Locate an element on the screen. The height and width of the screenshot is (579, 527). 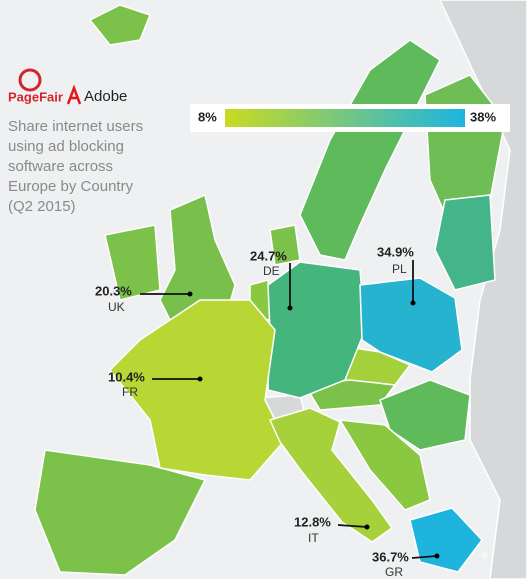
title-line: Europe by Country is located at coordinates (71, 186).